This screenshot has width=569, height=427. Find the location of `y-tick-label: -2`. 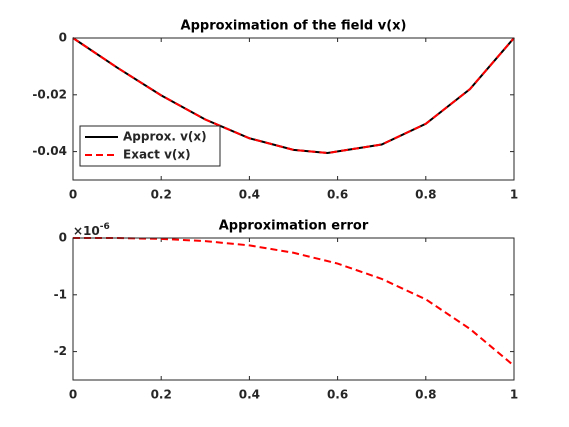

y-tick-label: -2 is located at coordinates (60, 351).